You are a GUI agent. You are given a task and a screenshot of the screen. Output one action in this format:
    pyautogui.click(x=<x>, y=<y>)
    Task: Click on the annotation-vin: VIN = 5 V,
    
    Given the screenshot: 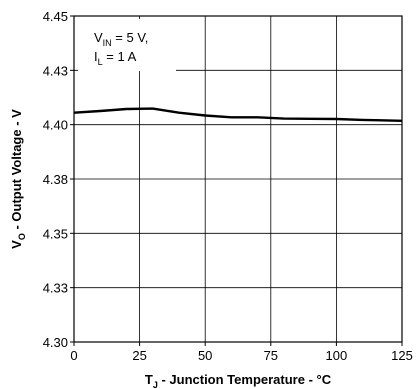 What is the action you would take?
    pyautogui.click(x=121, y=39)
    